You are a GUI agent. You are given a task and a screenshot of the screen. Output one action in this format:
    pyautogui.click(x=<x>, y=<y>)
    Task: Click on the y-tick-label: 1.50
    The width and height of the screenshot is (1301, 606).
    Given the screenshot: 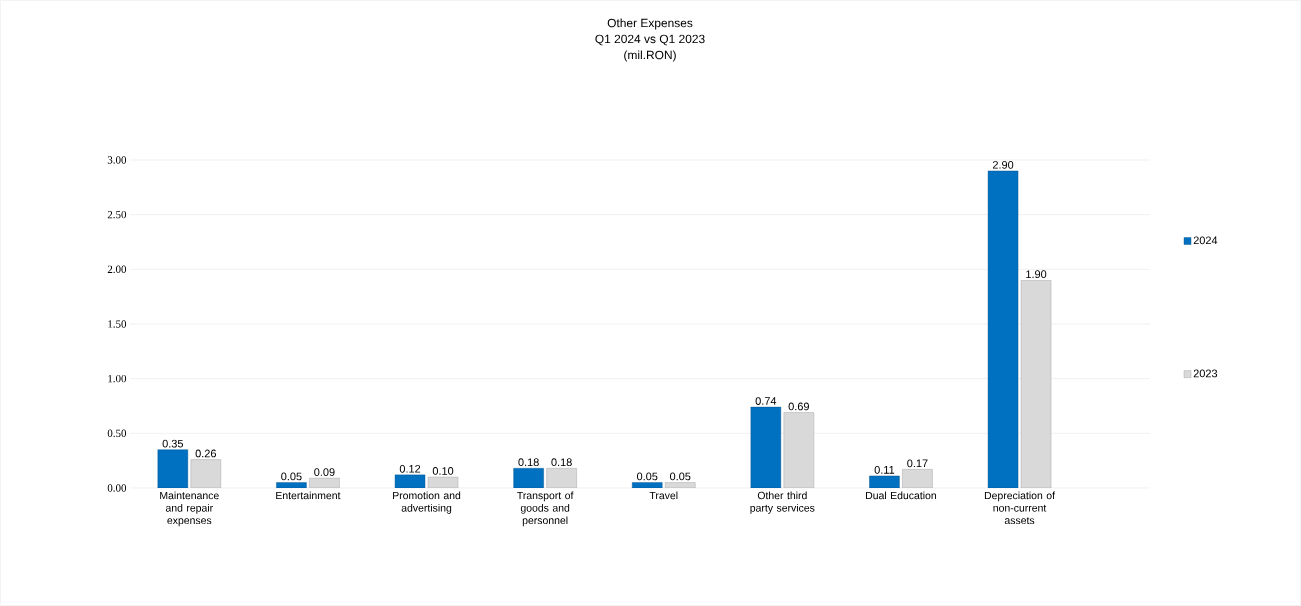 What is the action you would take?
    pyautogui.click(x=117, y=324)
    